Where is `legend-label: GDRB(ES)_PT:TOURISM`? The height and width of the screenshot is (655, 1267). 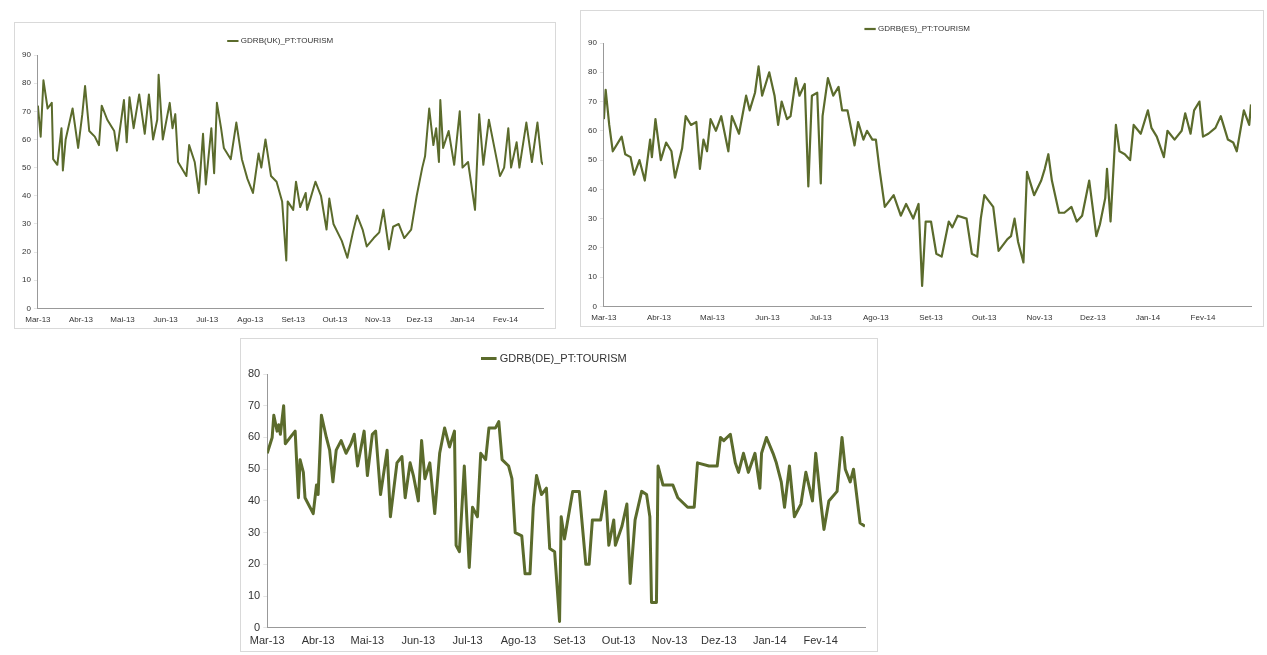 legend-label: GDRB(ES)_PT:TOURISM is located at coordinates (924, 29).